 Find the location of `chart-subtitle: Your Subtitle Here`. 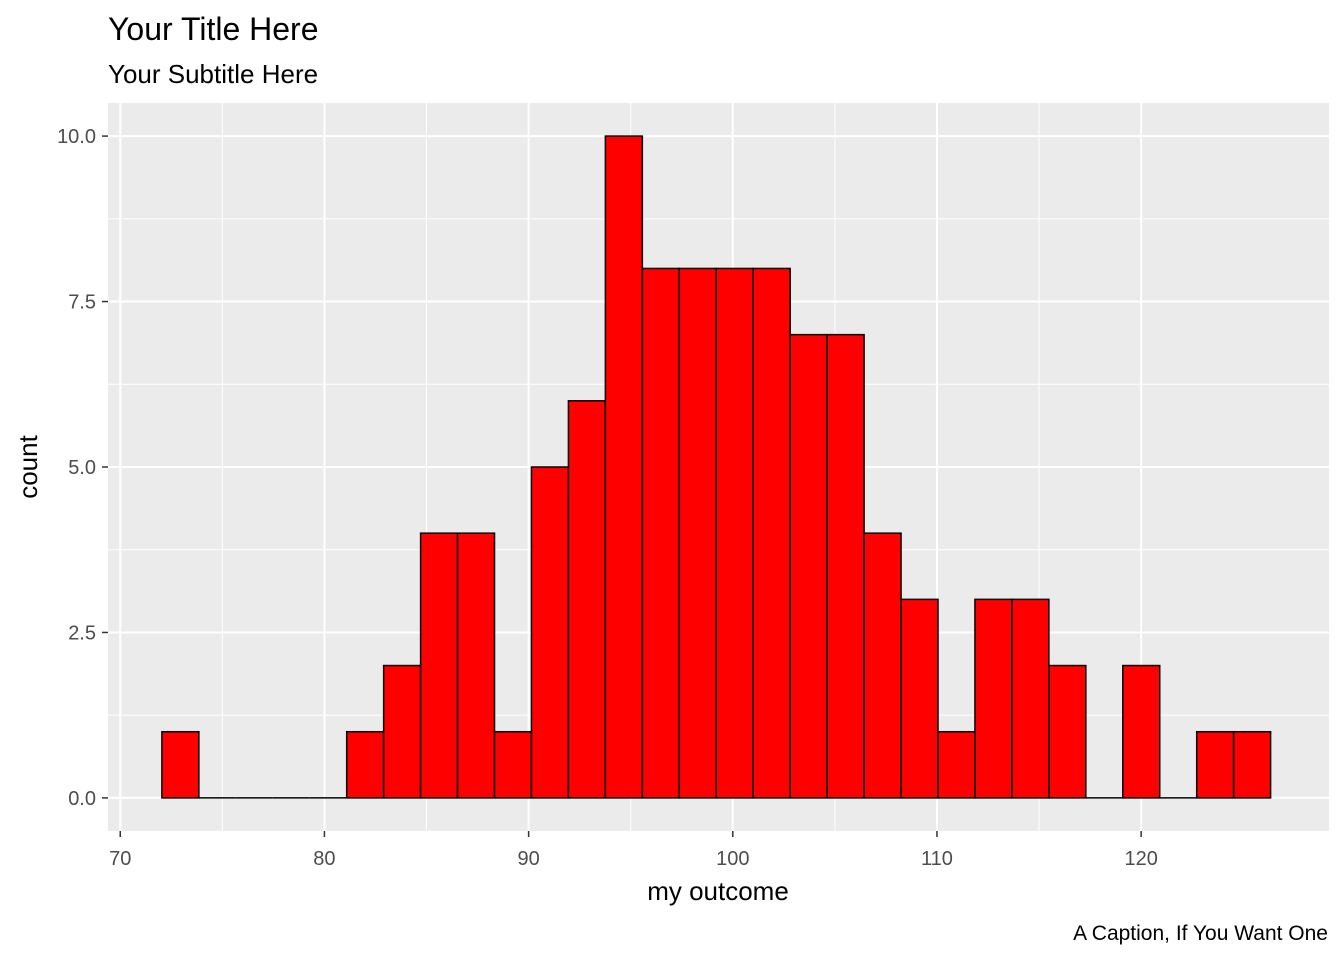

chart-subtitle: Your Subtitle Here is located at coordinates (213, 74).